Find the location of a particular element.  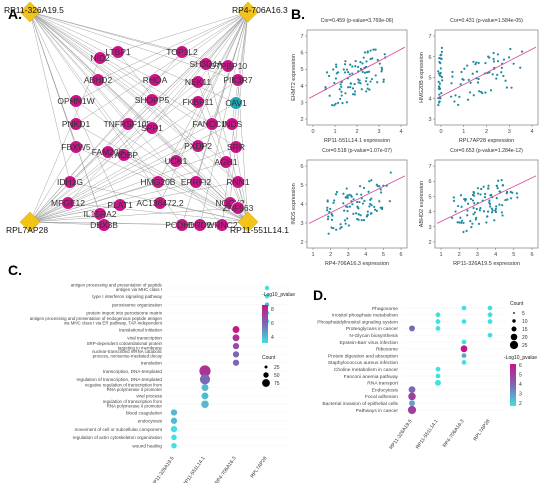

scatter-frame is located at coordinates (357, 77).